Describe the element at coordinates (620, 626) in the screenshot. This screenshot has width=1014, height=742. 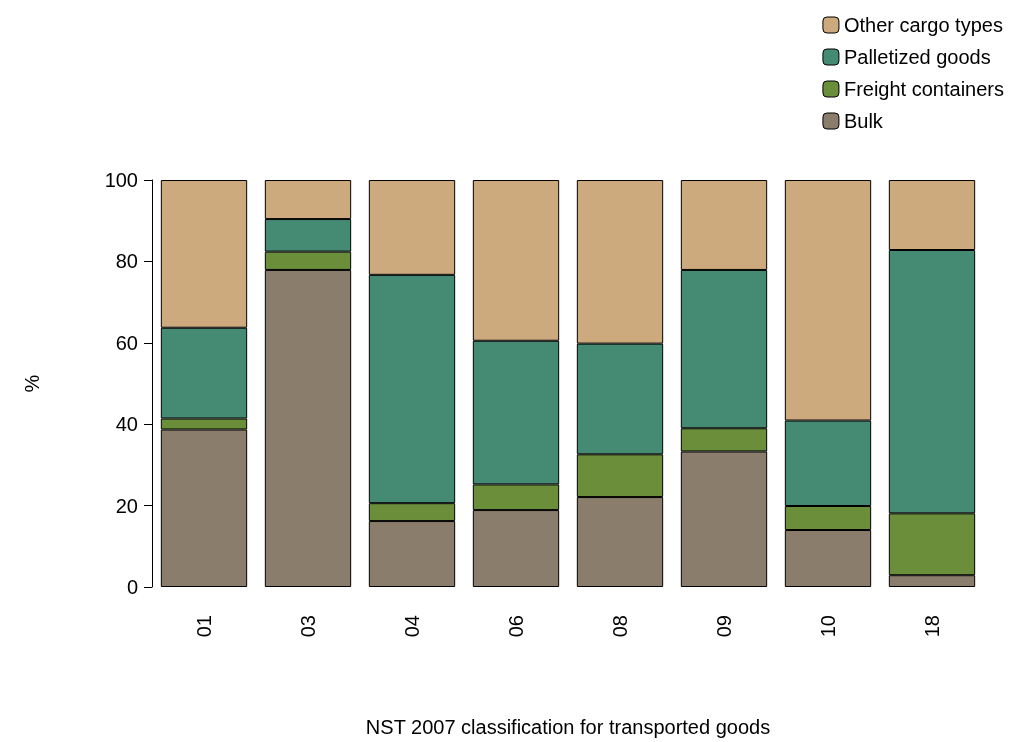
I see `x-tick-label: 08` at that location.